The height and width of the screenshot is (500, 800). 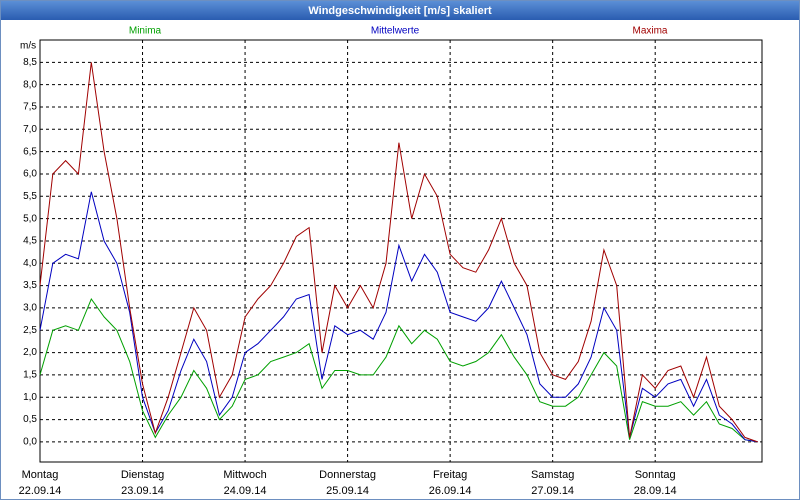 I want to click on legend-entry: Maxima, so click(x=649, y=31).